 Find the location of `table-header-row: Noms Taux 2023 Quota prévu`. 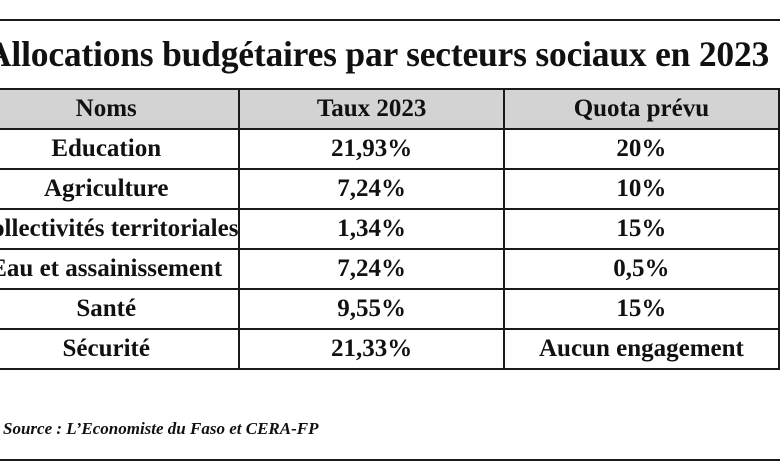

table-header-row: Noms Taux 2023 Quota prévu is located at coordinates (390, 109).